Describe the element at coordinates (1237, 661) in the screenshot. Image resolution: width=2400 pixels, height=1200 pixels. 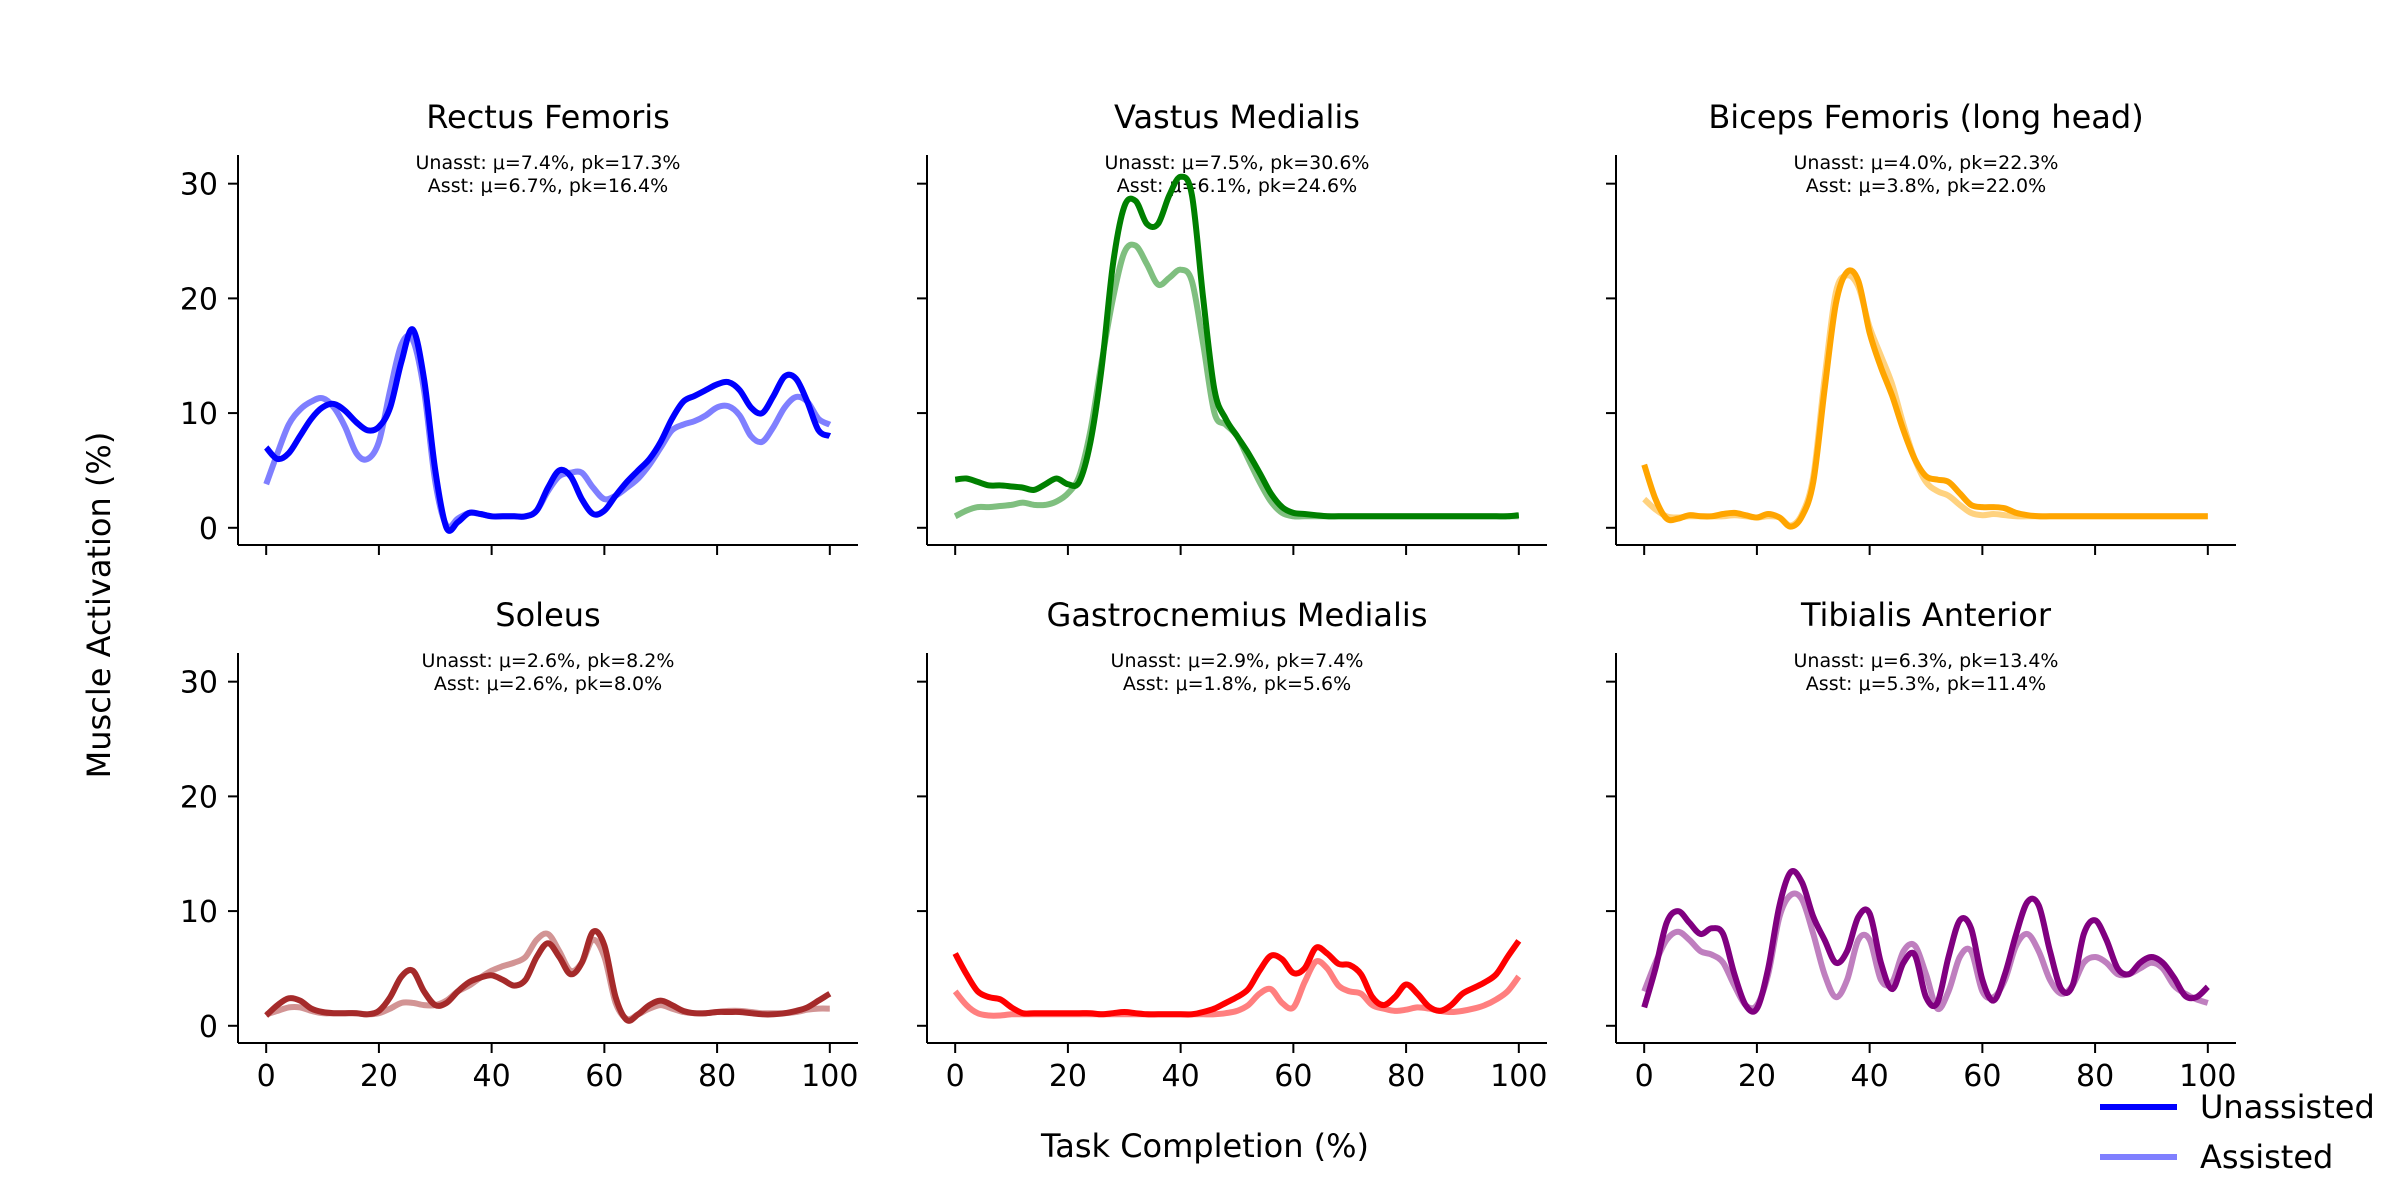
I see `subplot-stats-line: Unasst: μ=2.9%, pk=7.4%` at that location.